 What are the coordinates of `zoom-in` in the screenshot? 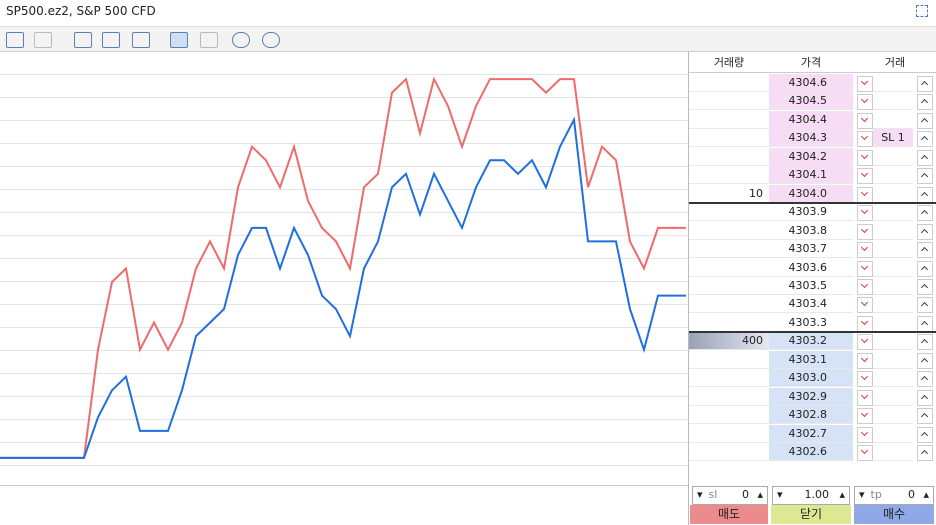 It's located at (241, 40).